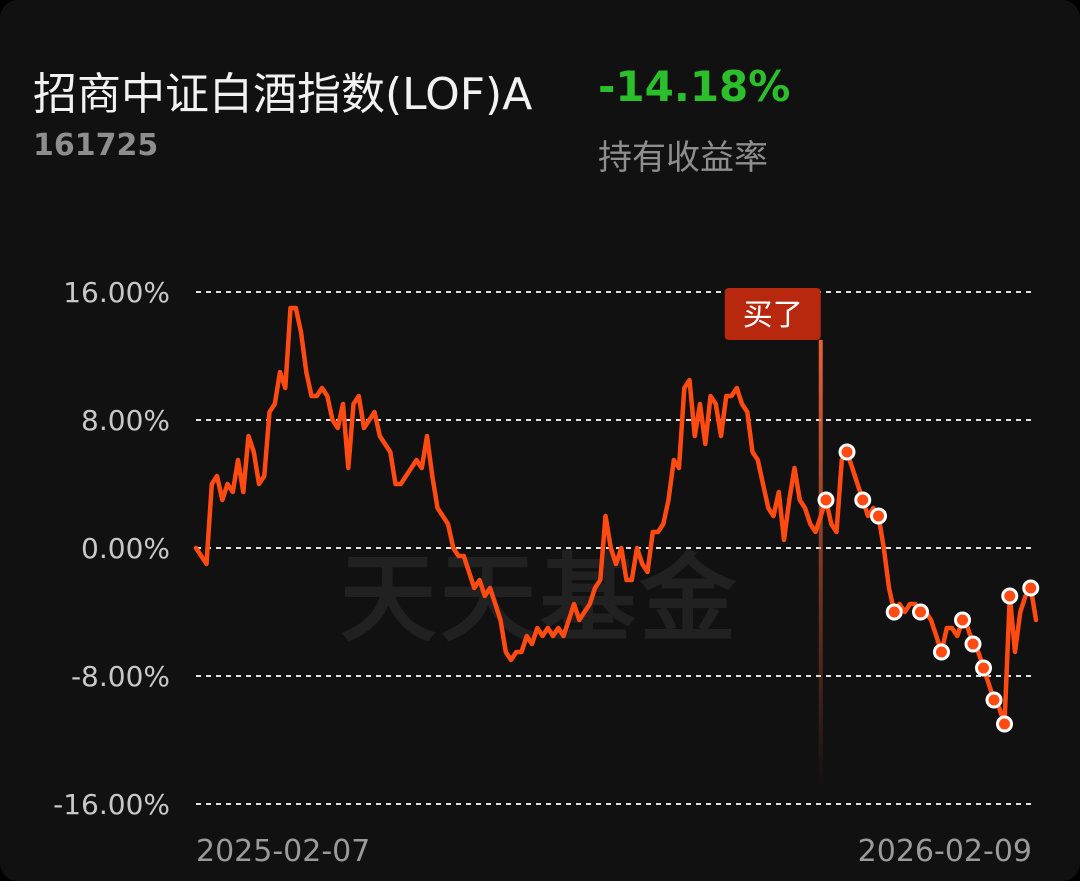 This screenshot has width=1080, height=881. I want to click on buy-marker-label: 买了, so click(773, 315).